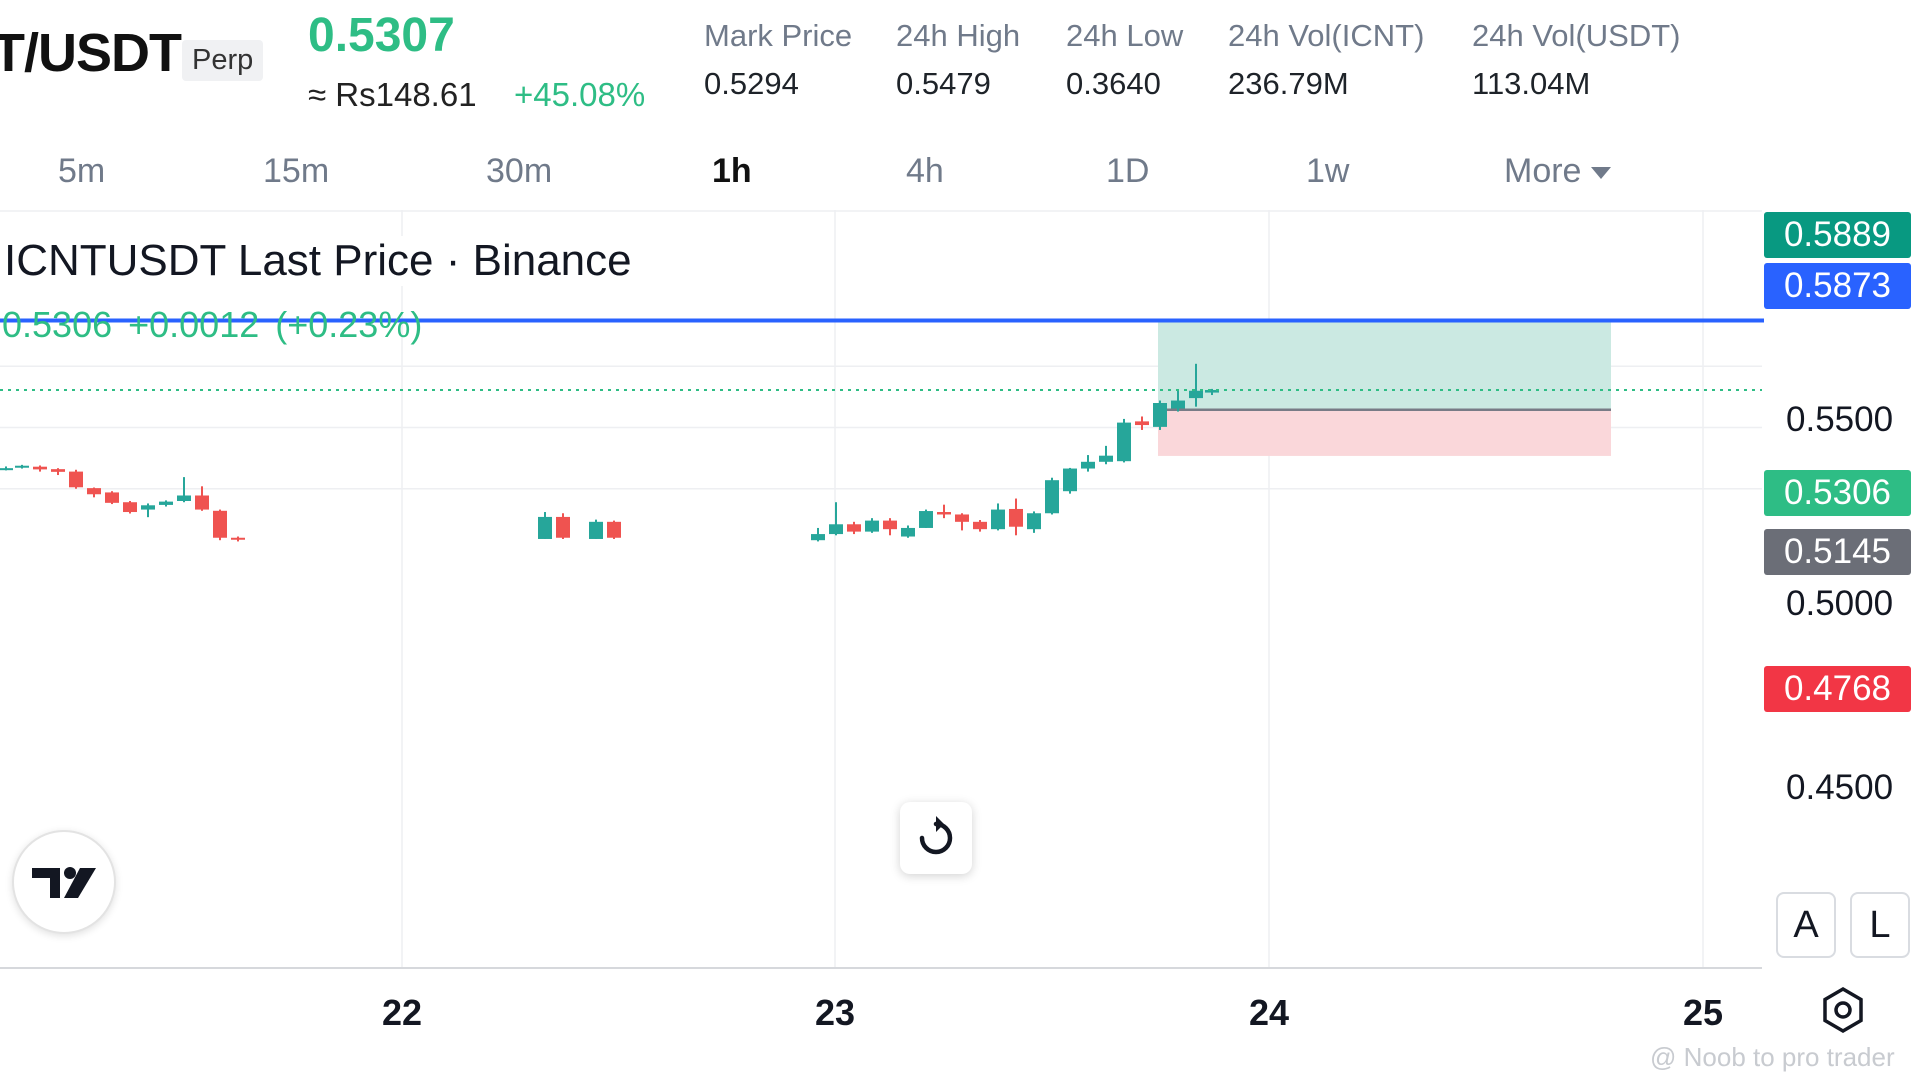 The image size is (1922, 1080). Describe the element at coordinates (324, 261) in the screenshot. I see `chart-title: ICNTUSDT Last Price · Binance` at that location.